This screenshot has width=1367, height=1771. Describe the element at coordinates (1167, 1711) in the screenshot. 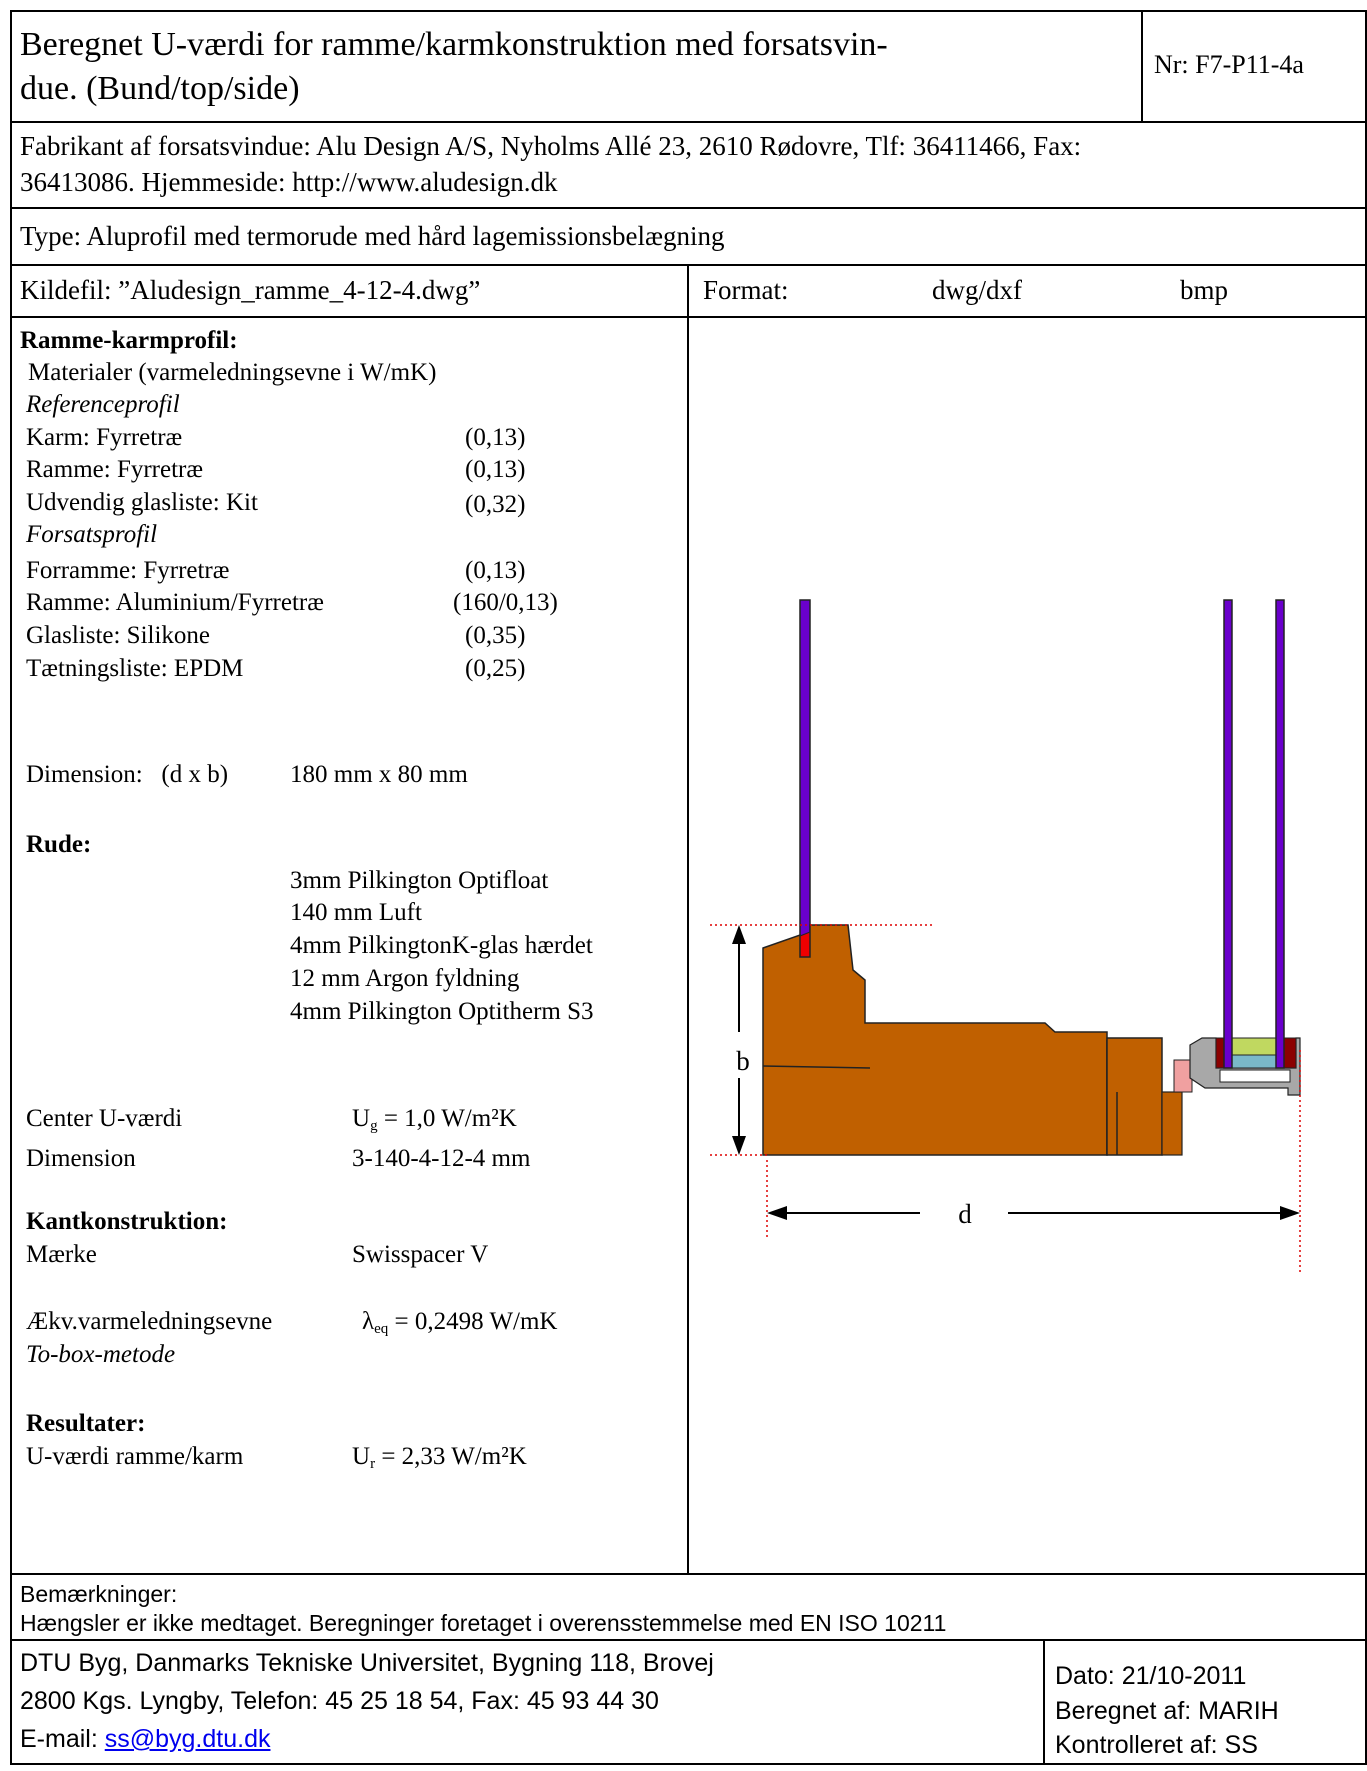

I see `calculated-by: Beregnet af: MARIH` at that location.